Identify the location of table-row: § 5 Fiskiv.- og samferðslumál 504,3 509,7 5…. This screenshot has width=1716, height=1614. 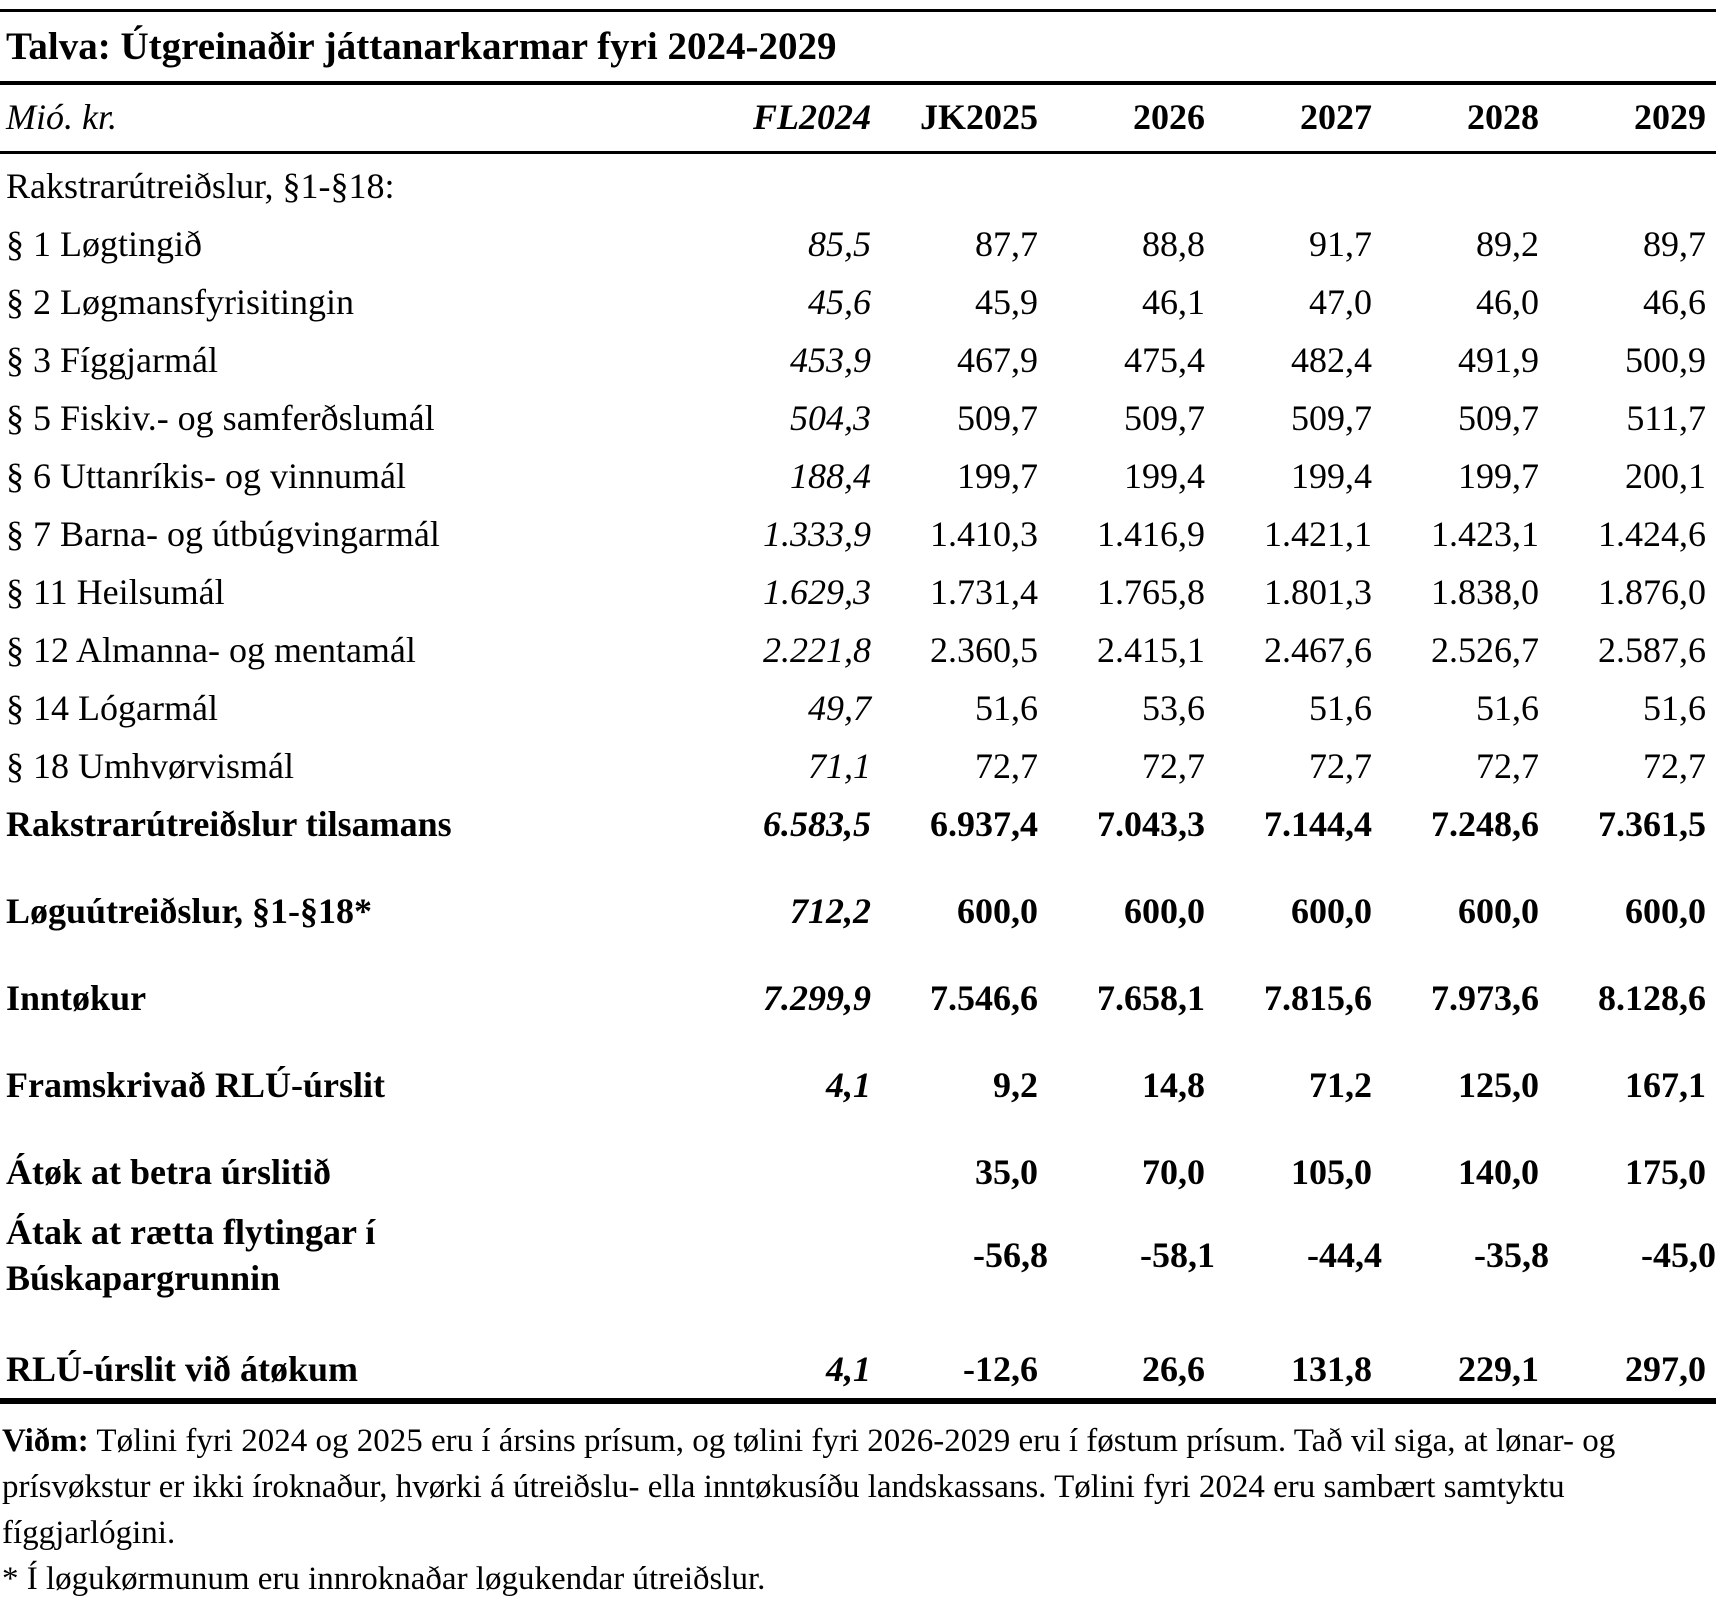
(858, 418).